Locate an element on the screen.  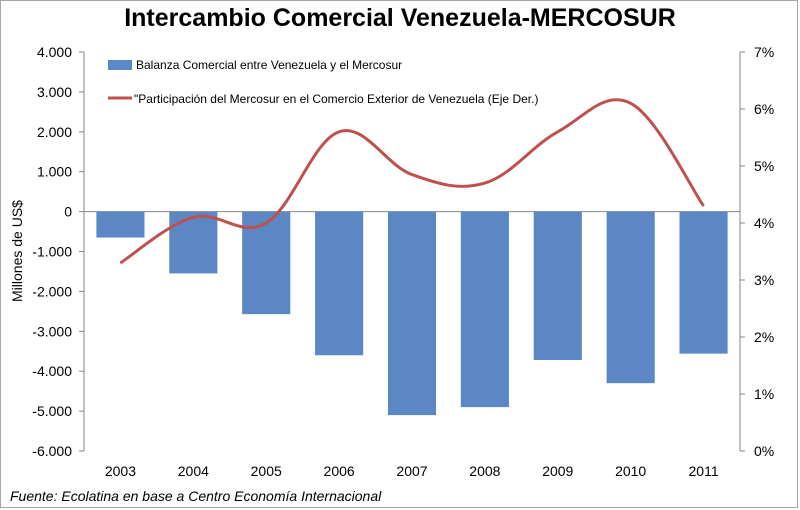
x-tick-label: 2011 is located at coordinates (704, 471).